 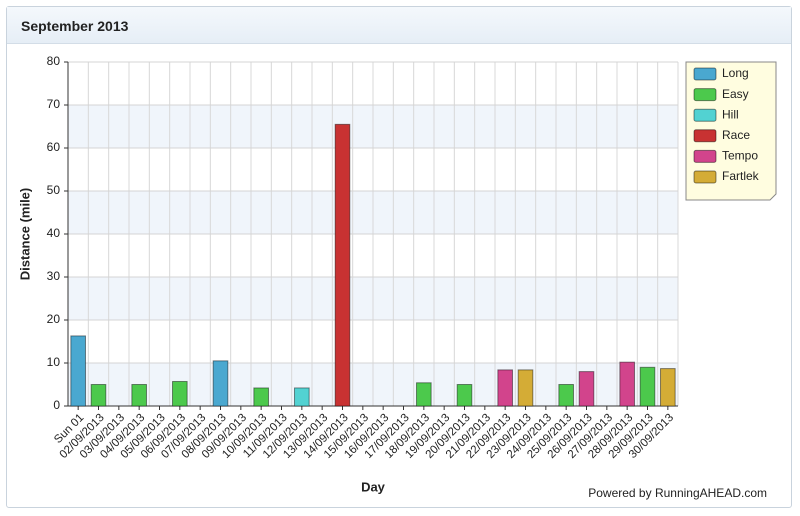 What do you see at coordinates (735, 73) in the screenshot?
I see `legend-label: Long` at bounding box center [735, 73].